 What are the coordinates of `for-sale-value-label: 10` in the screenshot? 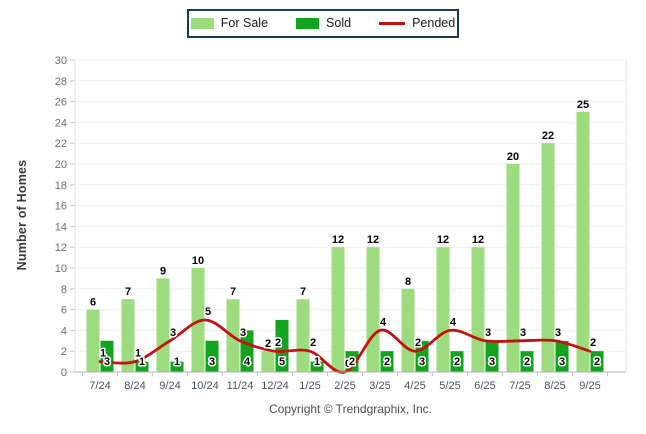 It's located at (198, 261).